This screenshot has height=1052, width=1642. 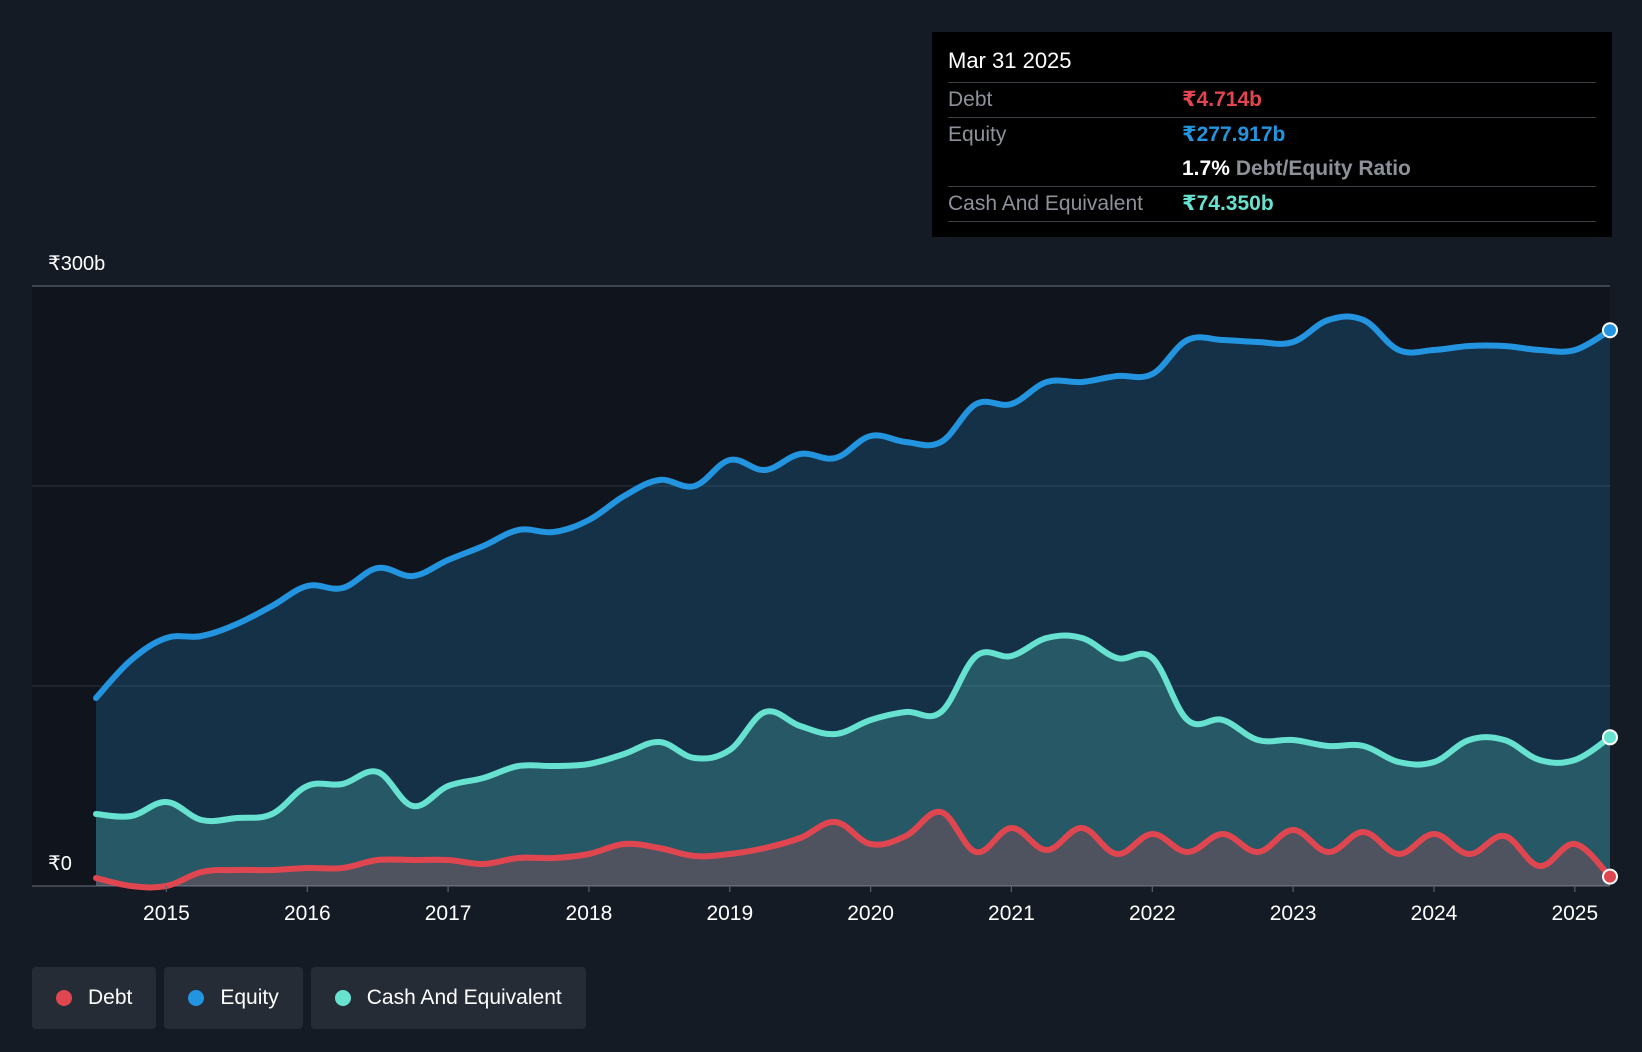 I want to click on tooltip-cash-row: Cash And Equivalent ₹74.350b, so click(x=1272, y=204).